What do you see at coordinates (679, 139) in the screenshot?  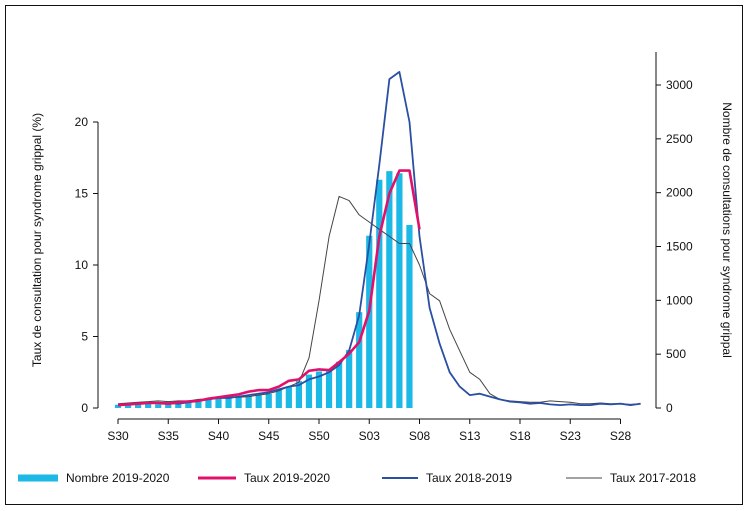 I see `right-tick-label: 2500` at bounding box center [679, 139].